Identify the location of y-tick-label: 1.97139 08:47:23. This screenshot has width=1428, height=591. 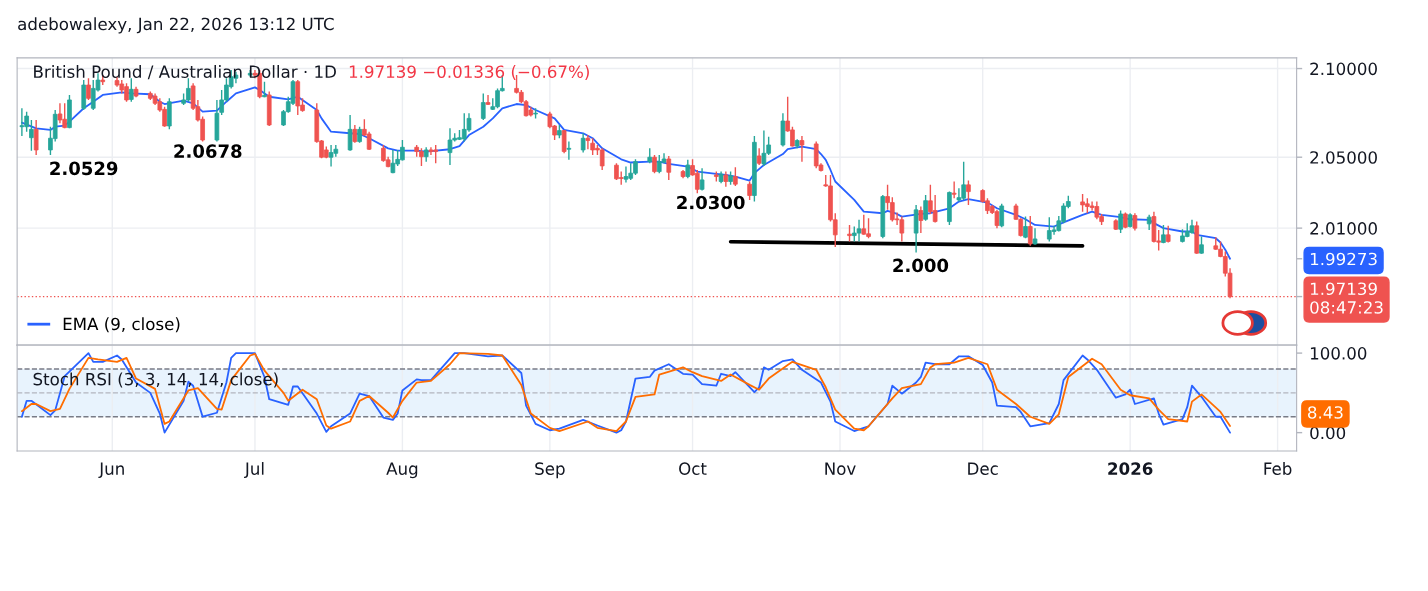
(1346, 298).